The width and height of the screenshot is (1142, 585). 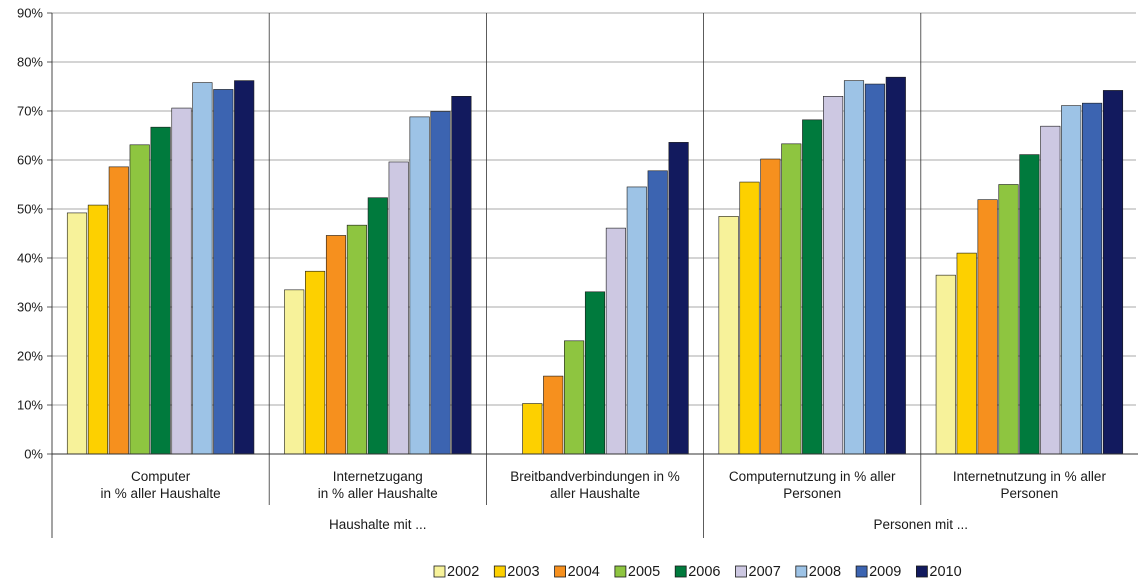 What do you see at coordinates (30, 160) in the screenshot?
I see `y-tick-label: 60%` at bounding box center [30, 160].